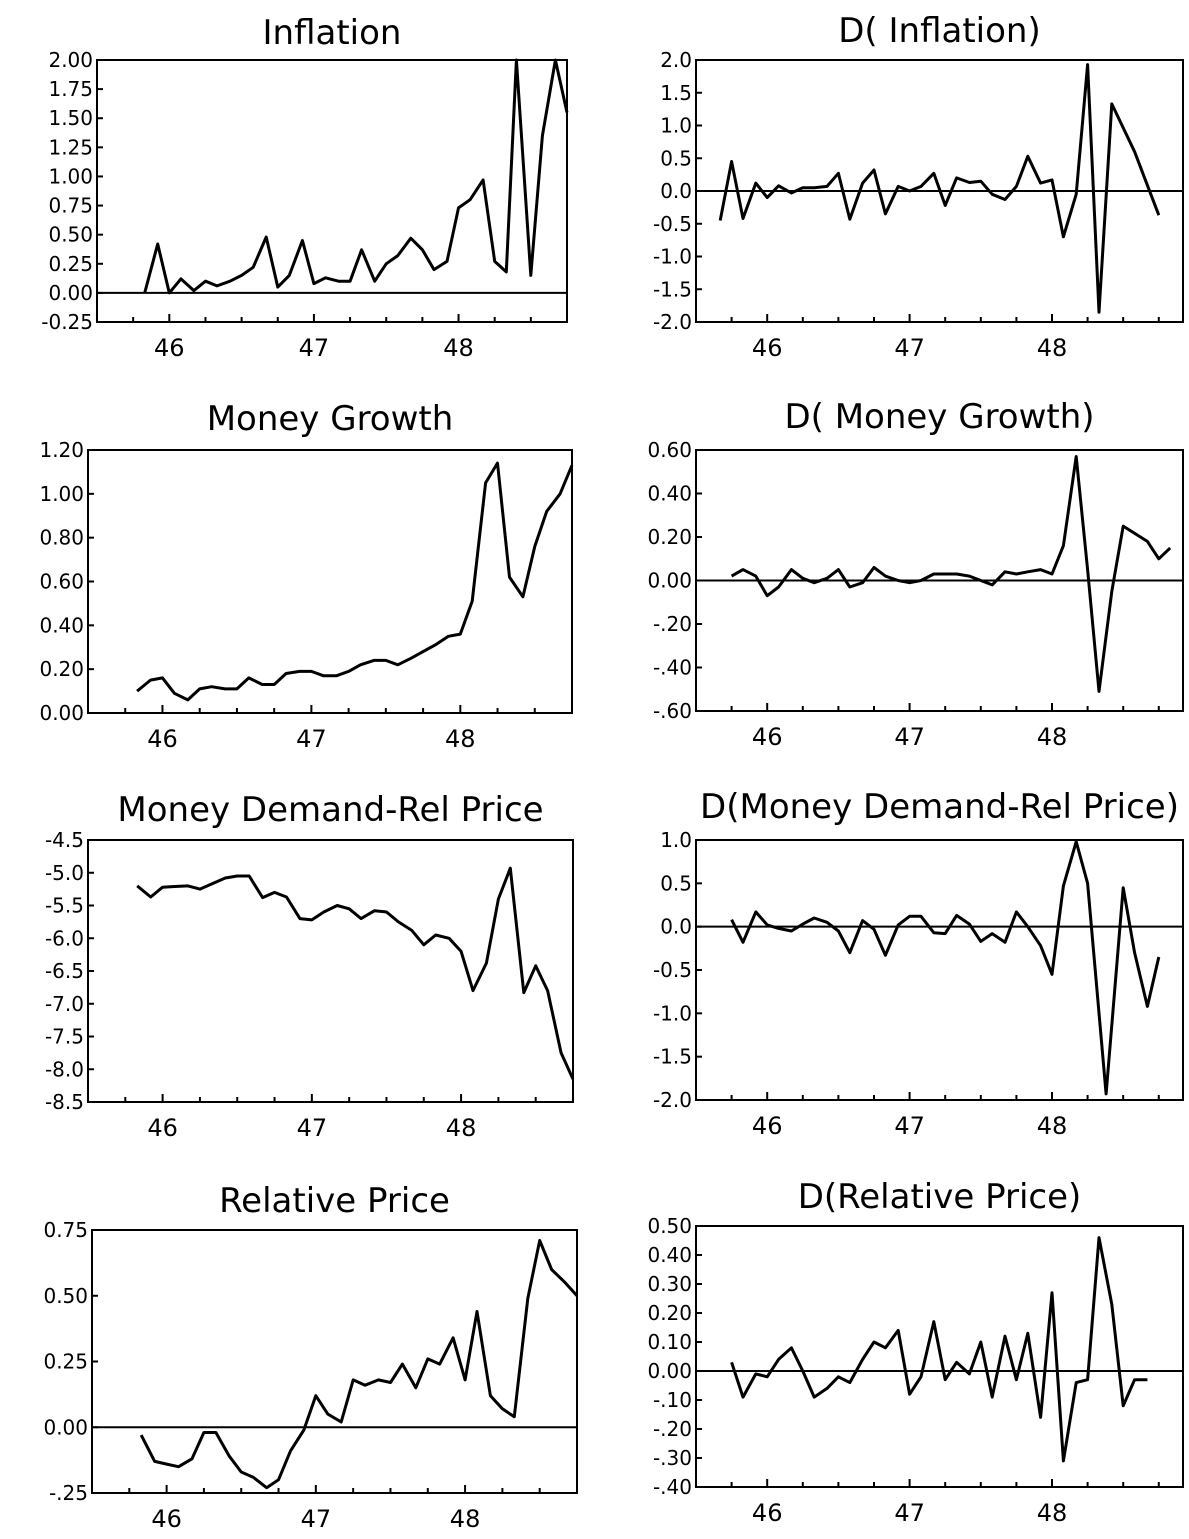  I want to click on y-tick-label: -5.0, so click(64, 873).